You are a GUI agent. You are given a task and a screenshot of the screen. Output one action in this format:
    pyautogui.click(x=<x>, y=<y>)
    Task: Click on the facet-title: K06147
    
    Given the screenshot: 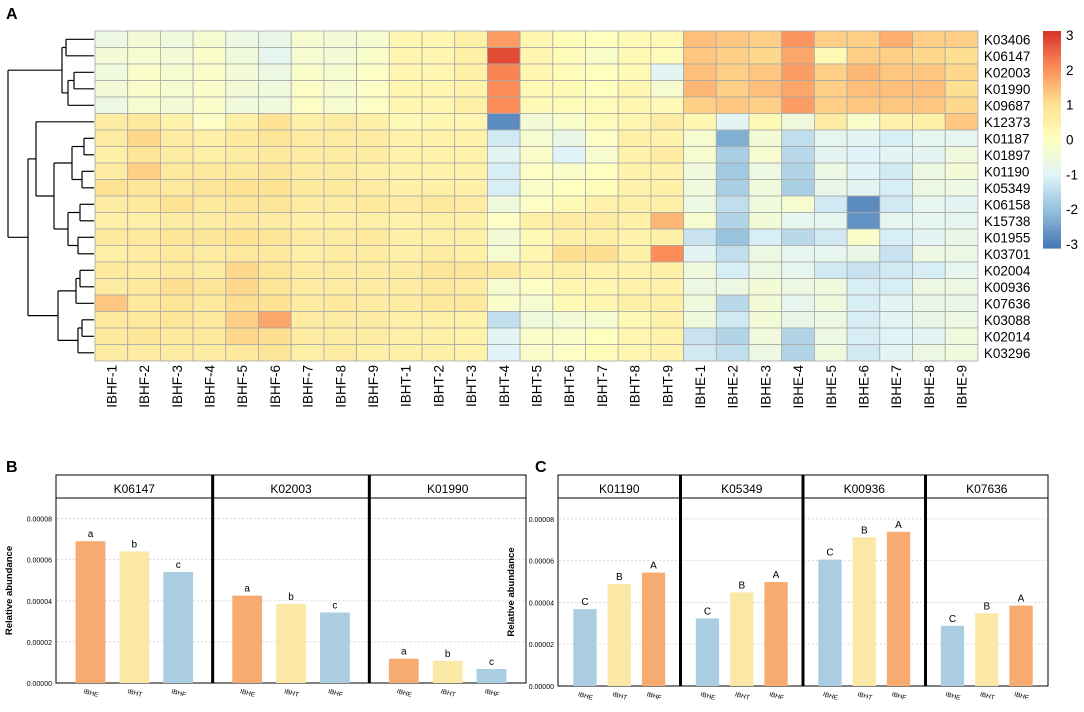 What is the action you would take?
    pyautogui.click(x=135, y=489)
    